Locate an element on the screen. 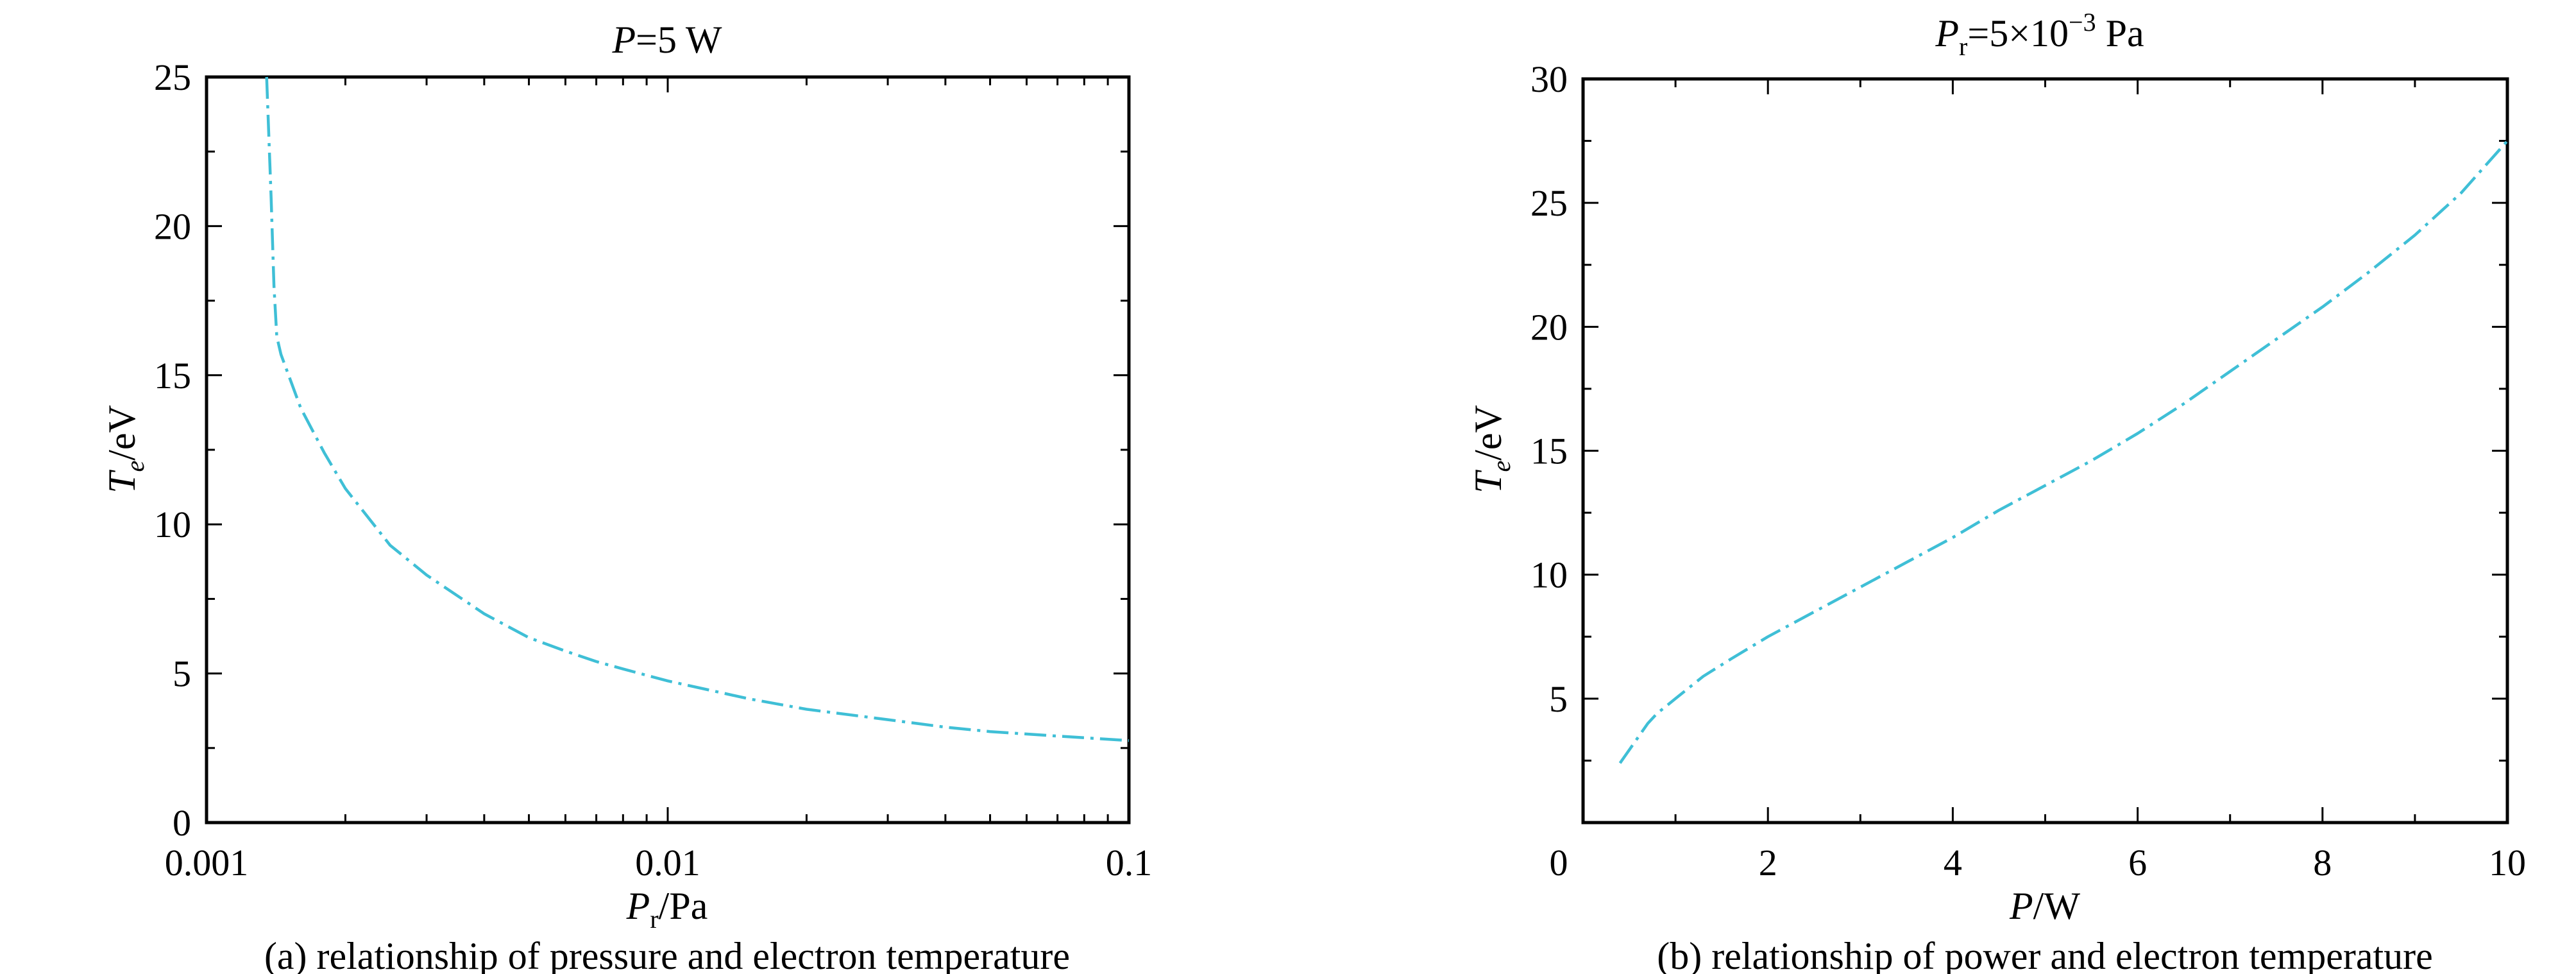 The height and width of the screenshot is (974, 2576). y-tick-label: 0 is located at coordinates (182, 823).